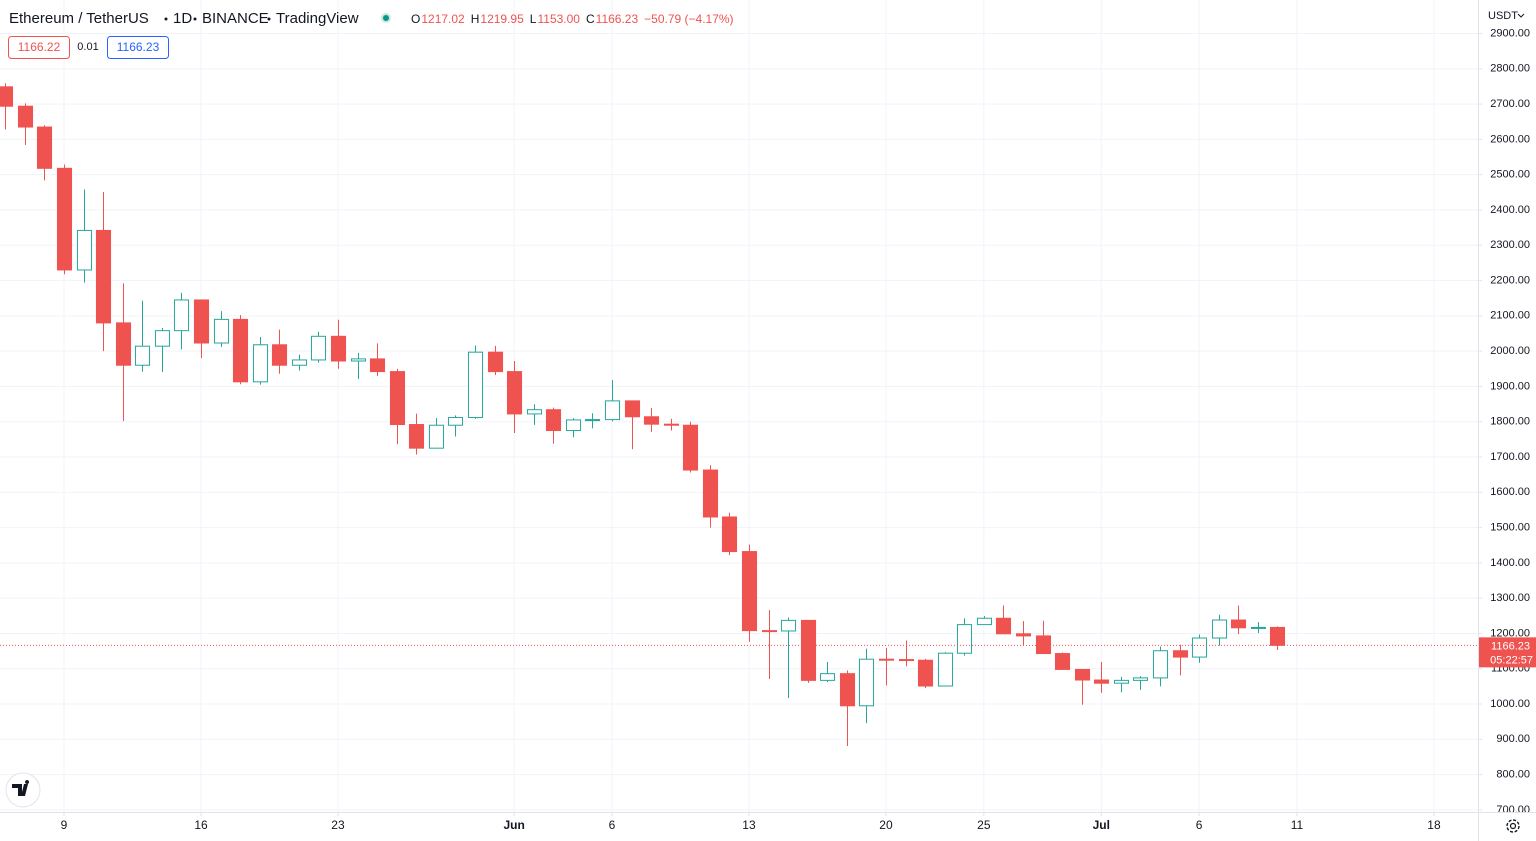  I want to click on logo, so click(21, 788).